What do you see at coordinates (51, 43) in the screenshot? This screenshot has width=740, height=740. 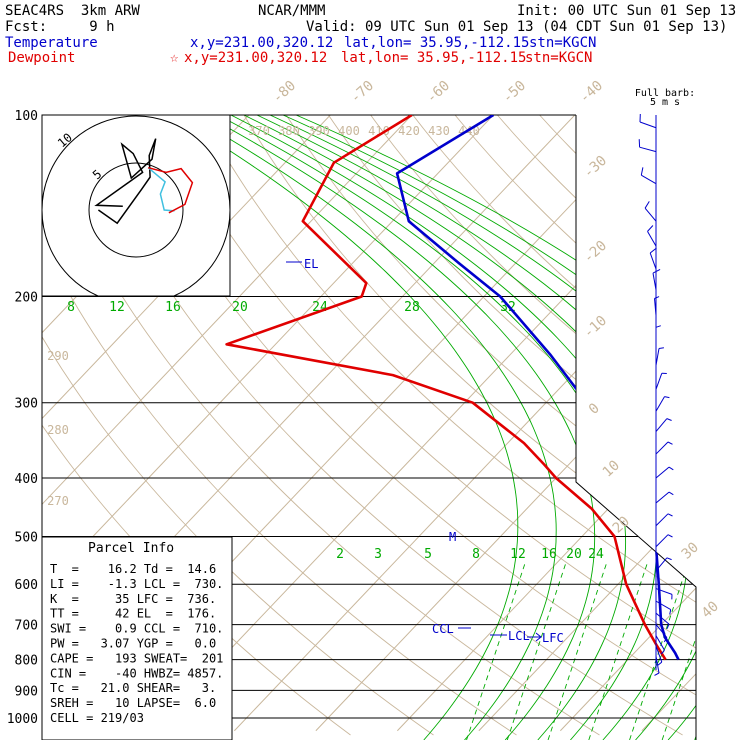 I see `temperature-legend: Temperature` at bounding box center [51, 43].